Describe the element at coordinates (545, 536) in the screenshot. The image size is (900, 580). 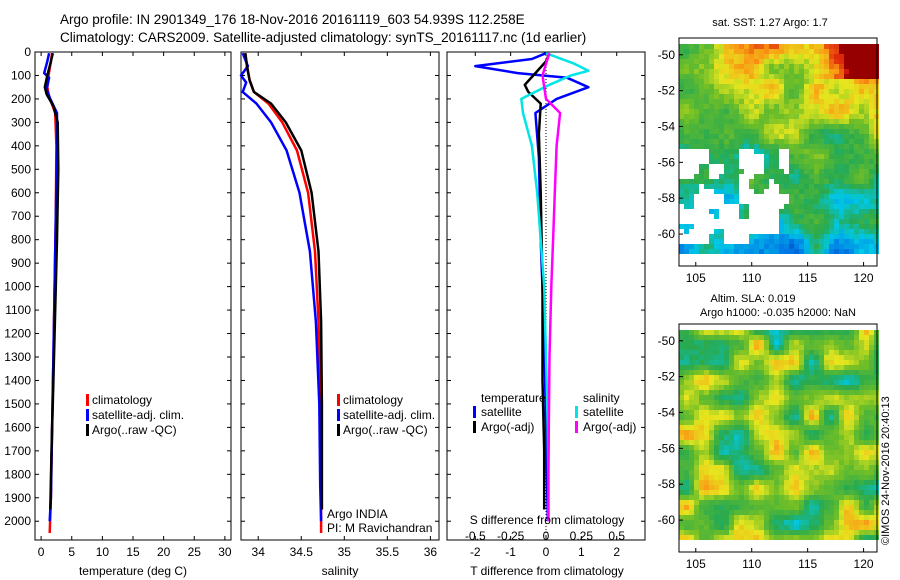
I see `s-difference-axis: -0.5-0.2500.250.5` at that location.